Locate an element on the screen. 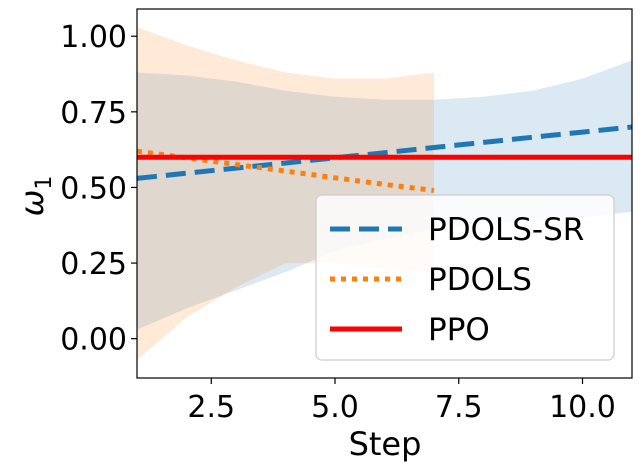  x-tick-label: 5.0 is located at coordinates (335, 407).